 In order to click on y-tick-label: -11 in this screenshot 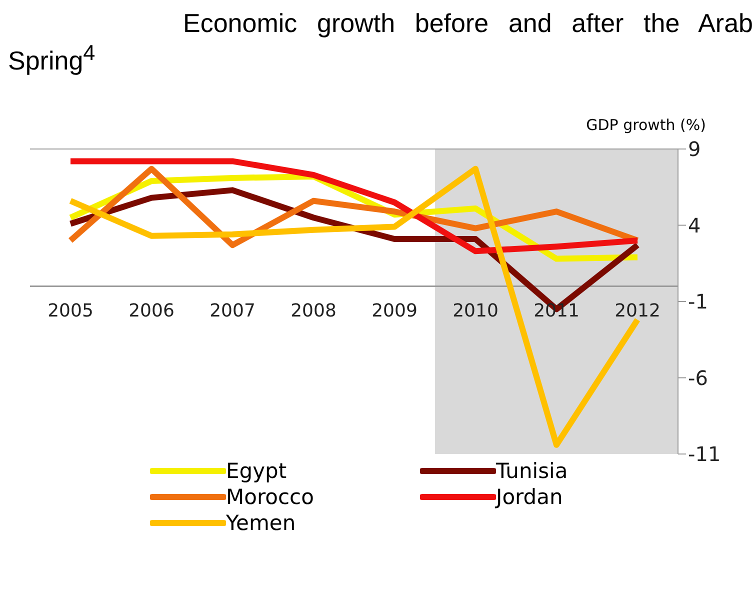, I will do `click(704, 454)`.